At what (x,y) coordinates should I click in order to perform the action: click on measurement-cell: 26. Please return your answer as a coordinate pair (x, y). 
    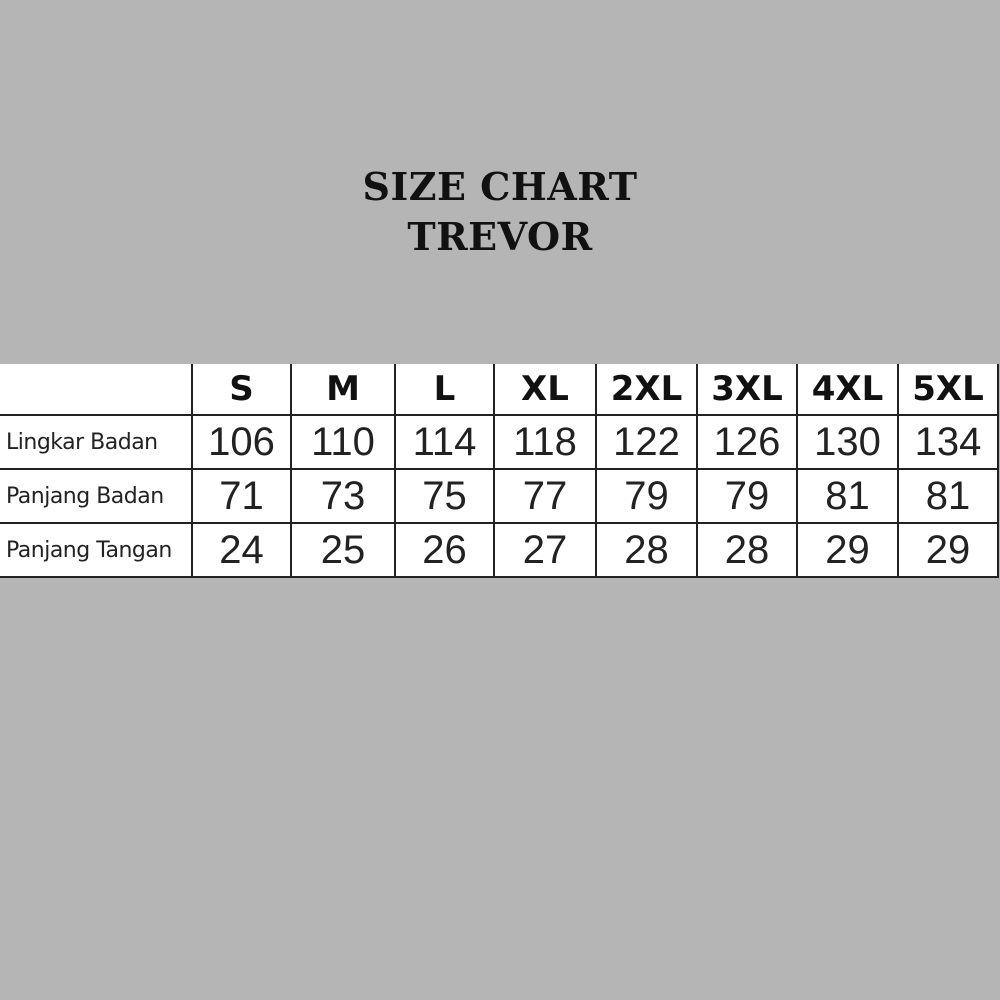
    Looking at the image, I should click on (444, 550).